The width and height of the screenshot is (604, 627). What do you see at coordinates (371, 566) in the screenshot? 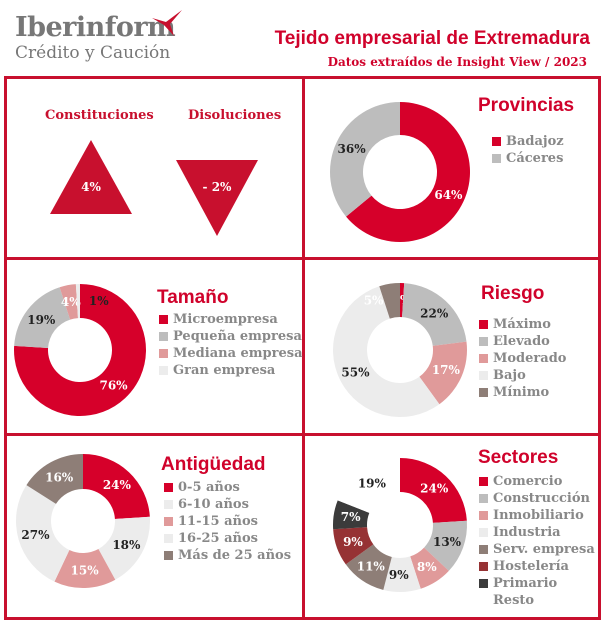
I see `sectores-data-label: 11%` at bounding box center [371, 566].